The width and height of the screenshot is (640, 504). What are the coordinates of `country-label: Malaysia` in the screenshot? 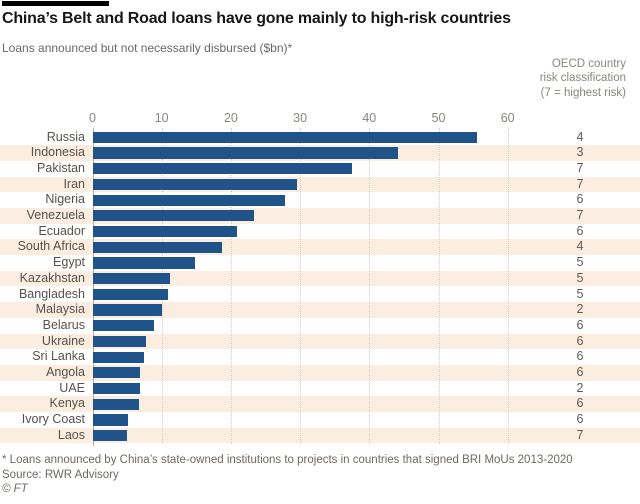 It's located at (60, 309).